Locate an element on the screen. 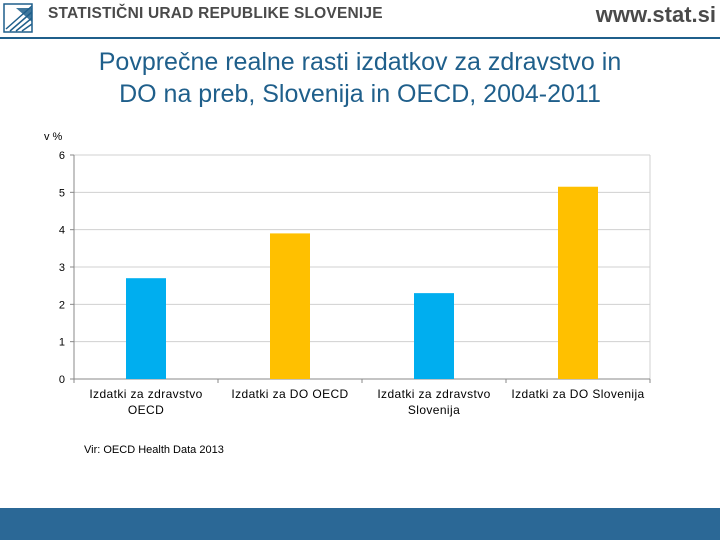 The height and width of the screenshot is (540, 720). sors-logo-icon is located at coordinates (18, 18).